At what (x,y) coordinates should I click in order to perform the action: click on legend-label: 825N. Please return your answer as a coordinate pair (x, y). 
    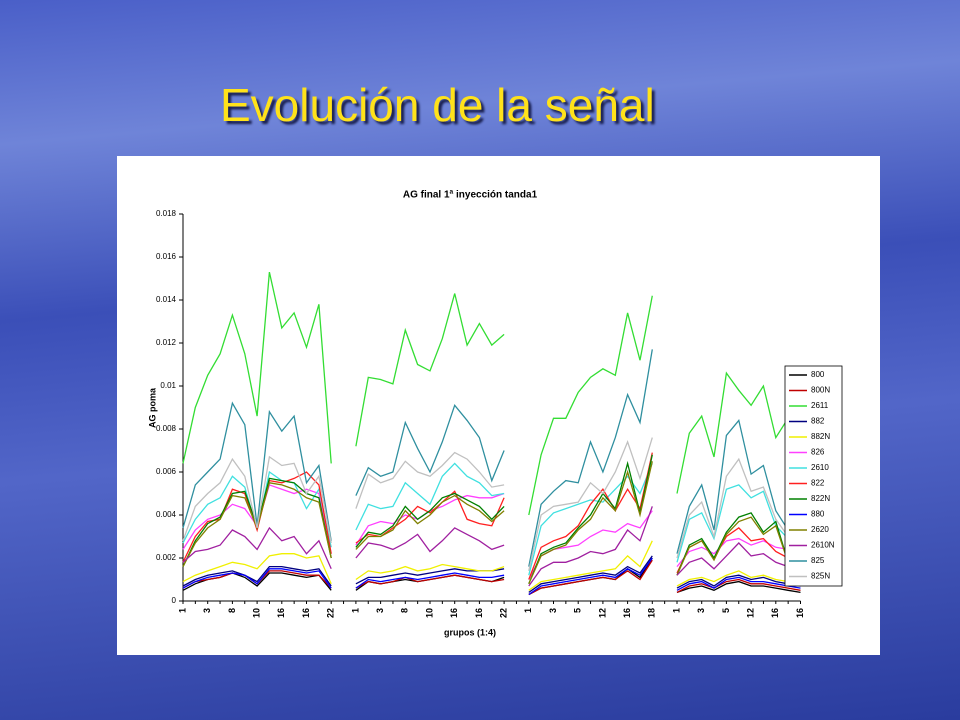
    Looking at the image, I should click on (820, 576).